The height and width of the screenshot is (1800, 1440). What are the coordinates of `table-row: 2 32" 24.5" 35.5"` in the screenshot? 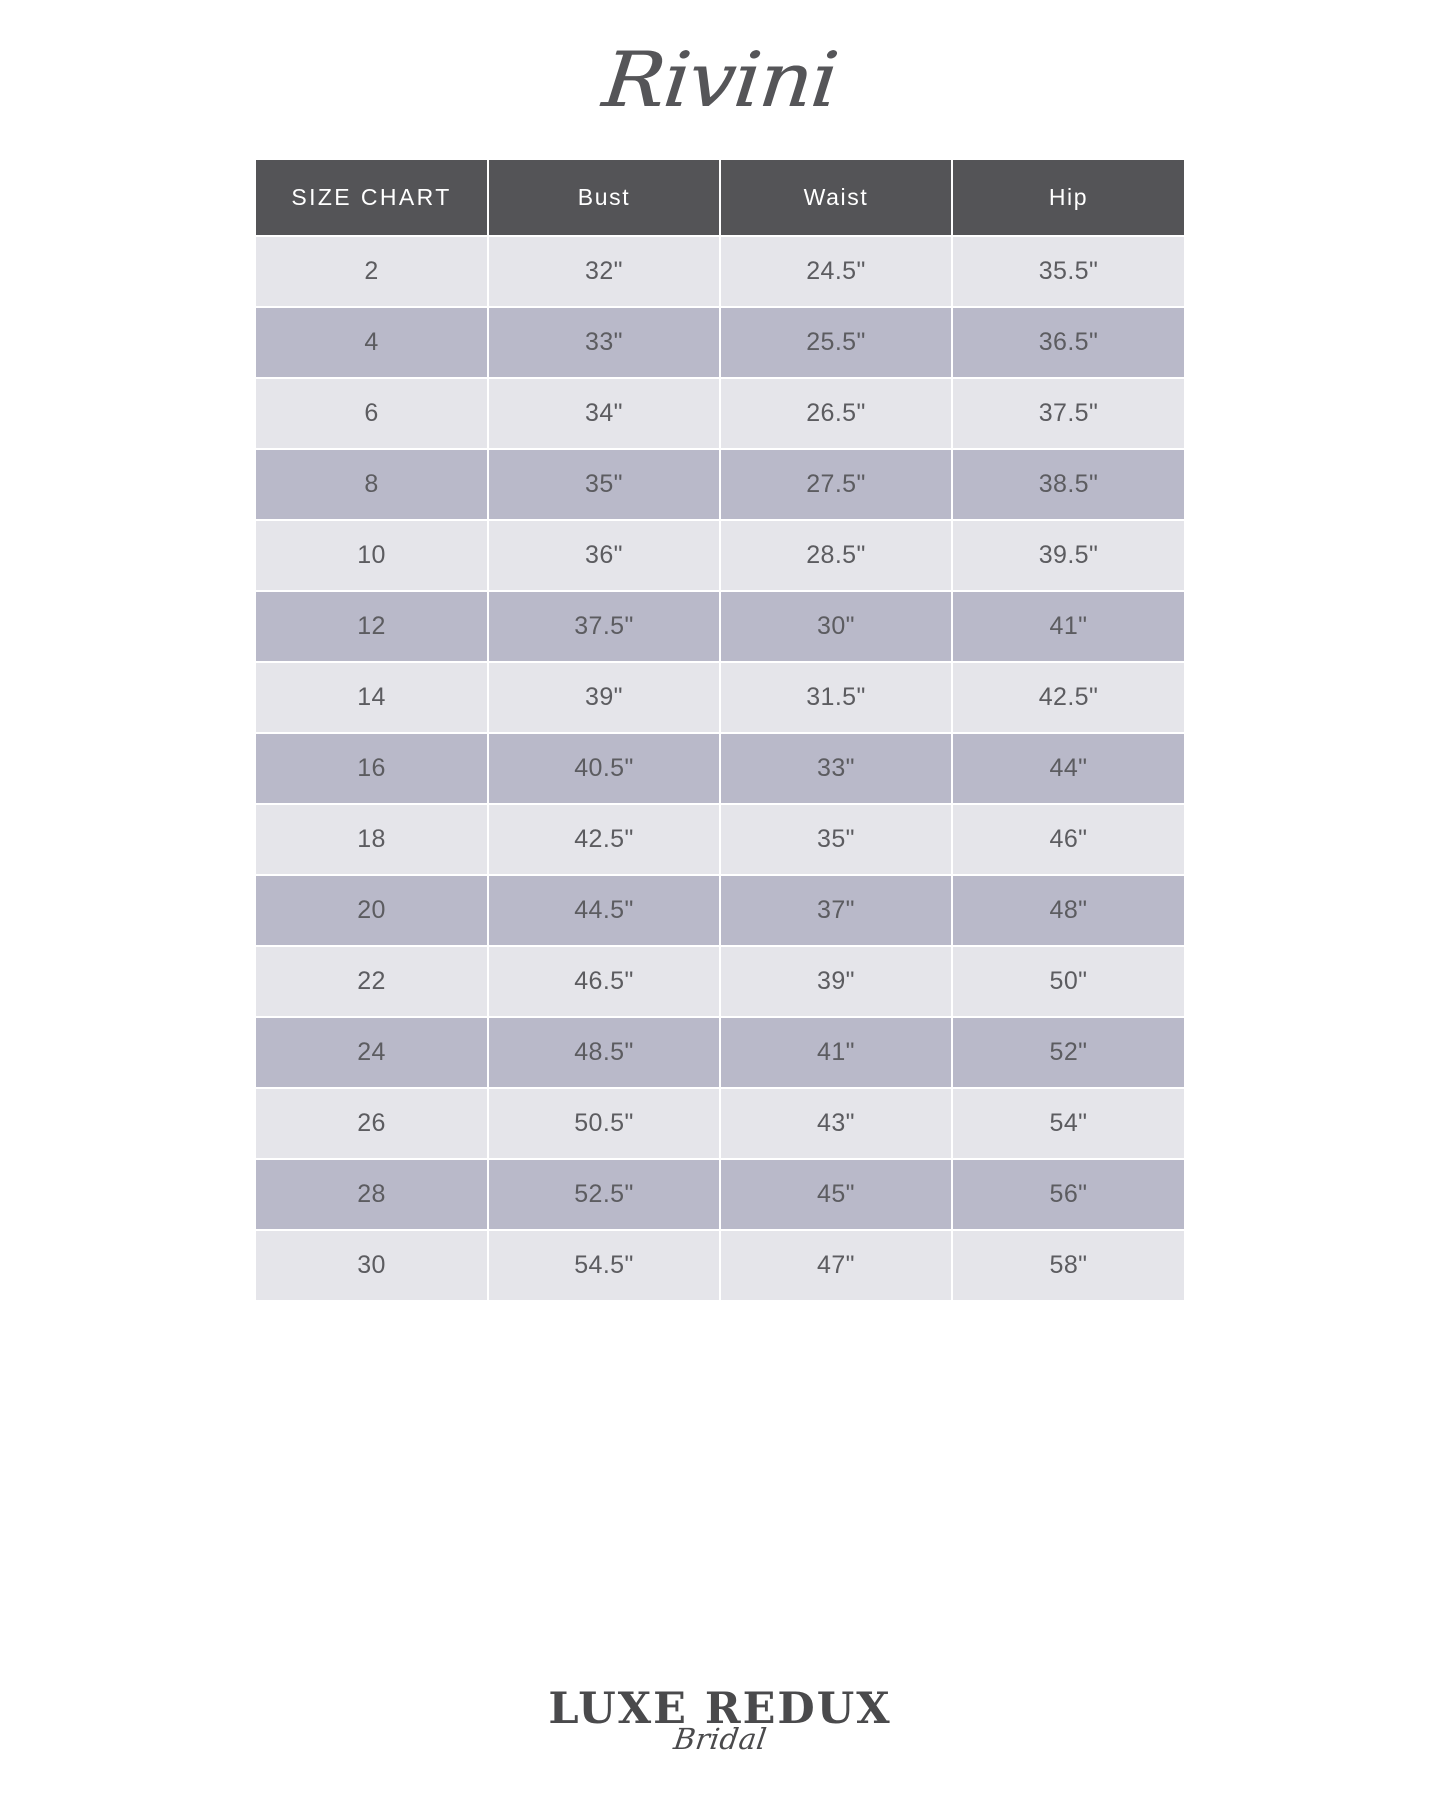 It's located at (720, 272).